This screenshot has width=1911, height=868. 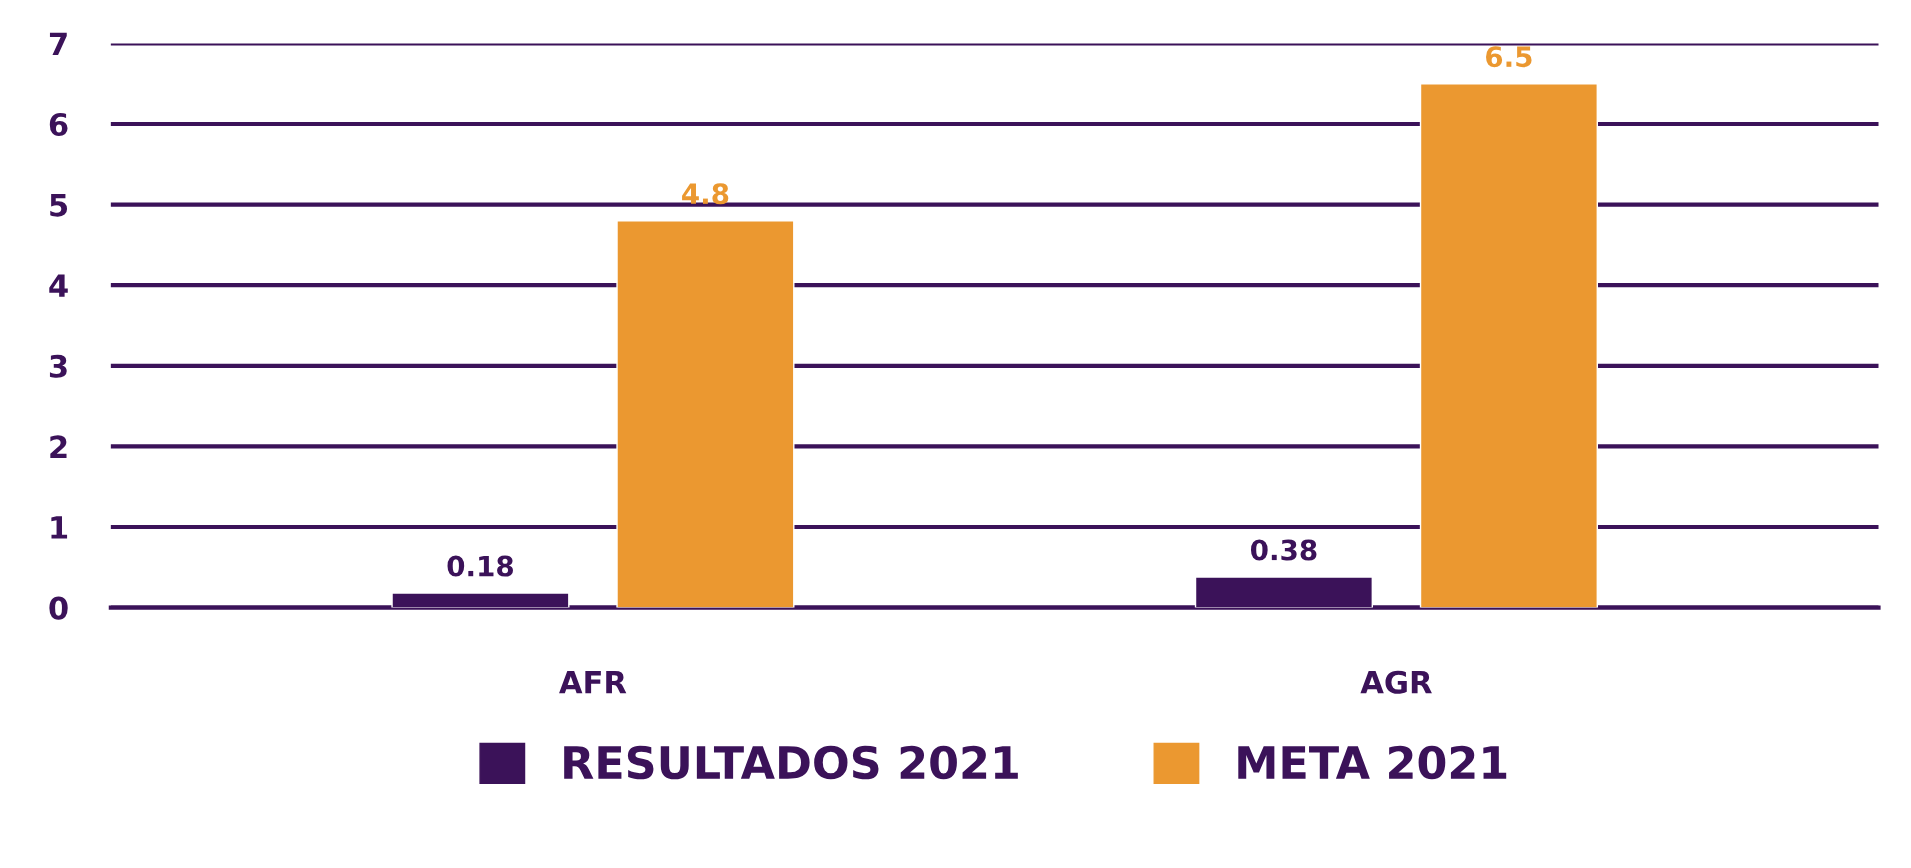 What do you see at coordinates (58, 608) in the screenshot?
I see `y-tick-label: 0` at bounding box center [58, 608].